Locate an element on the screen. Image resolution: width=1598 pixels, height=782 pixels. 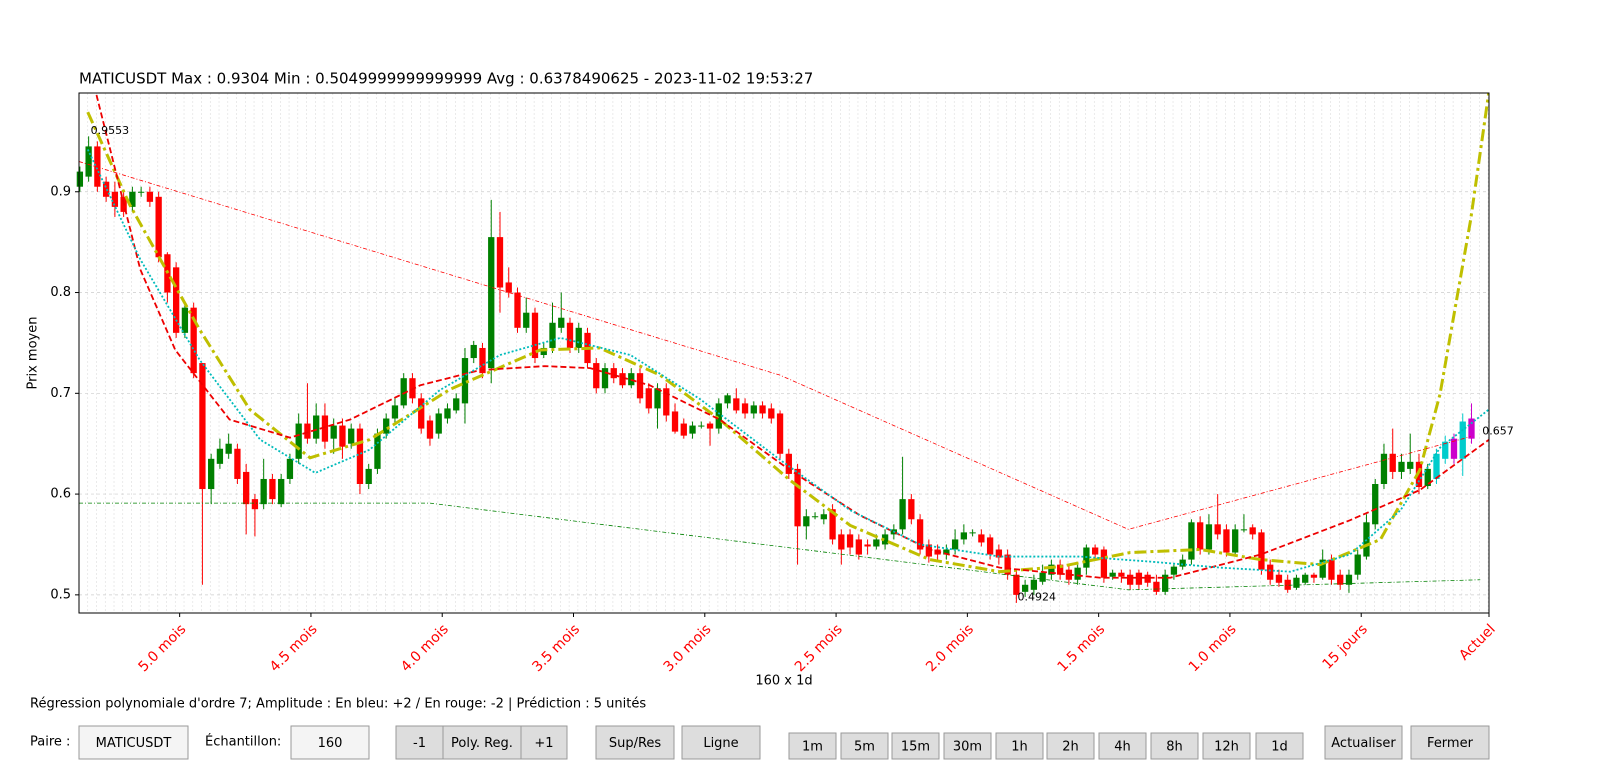
x-tick-label: Actuel is located at coordinates (1477, 642).